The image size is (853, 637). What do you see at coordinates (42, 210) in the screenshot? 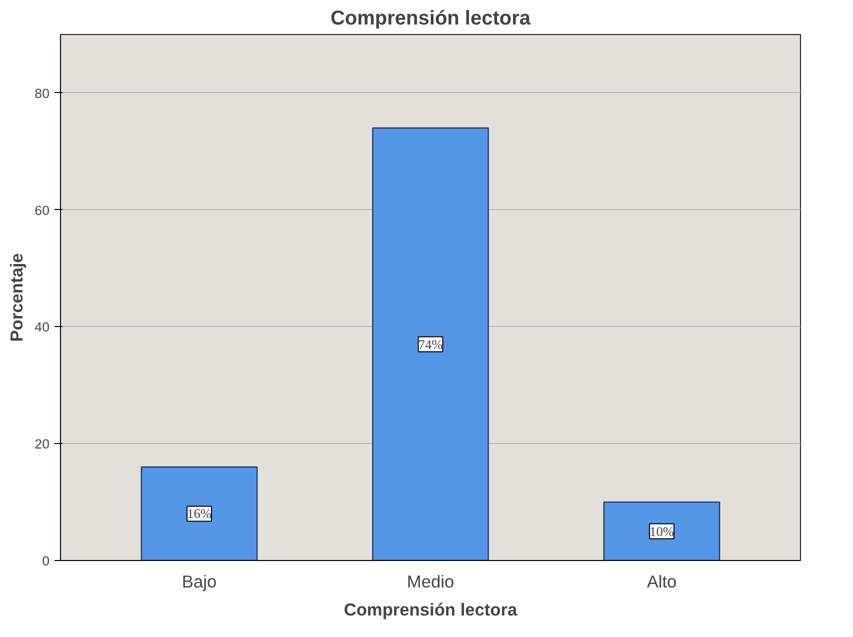
I see `y-tick-label: 60` at bounding box center [42, 210].